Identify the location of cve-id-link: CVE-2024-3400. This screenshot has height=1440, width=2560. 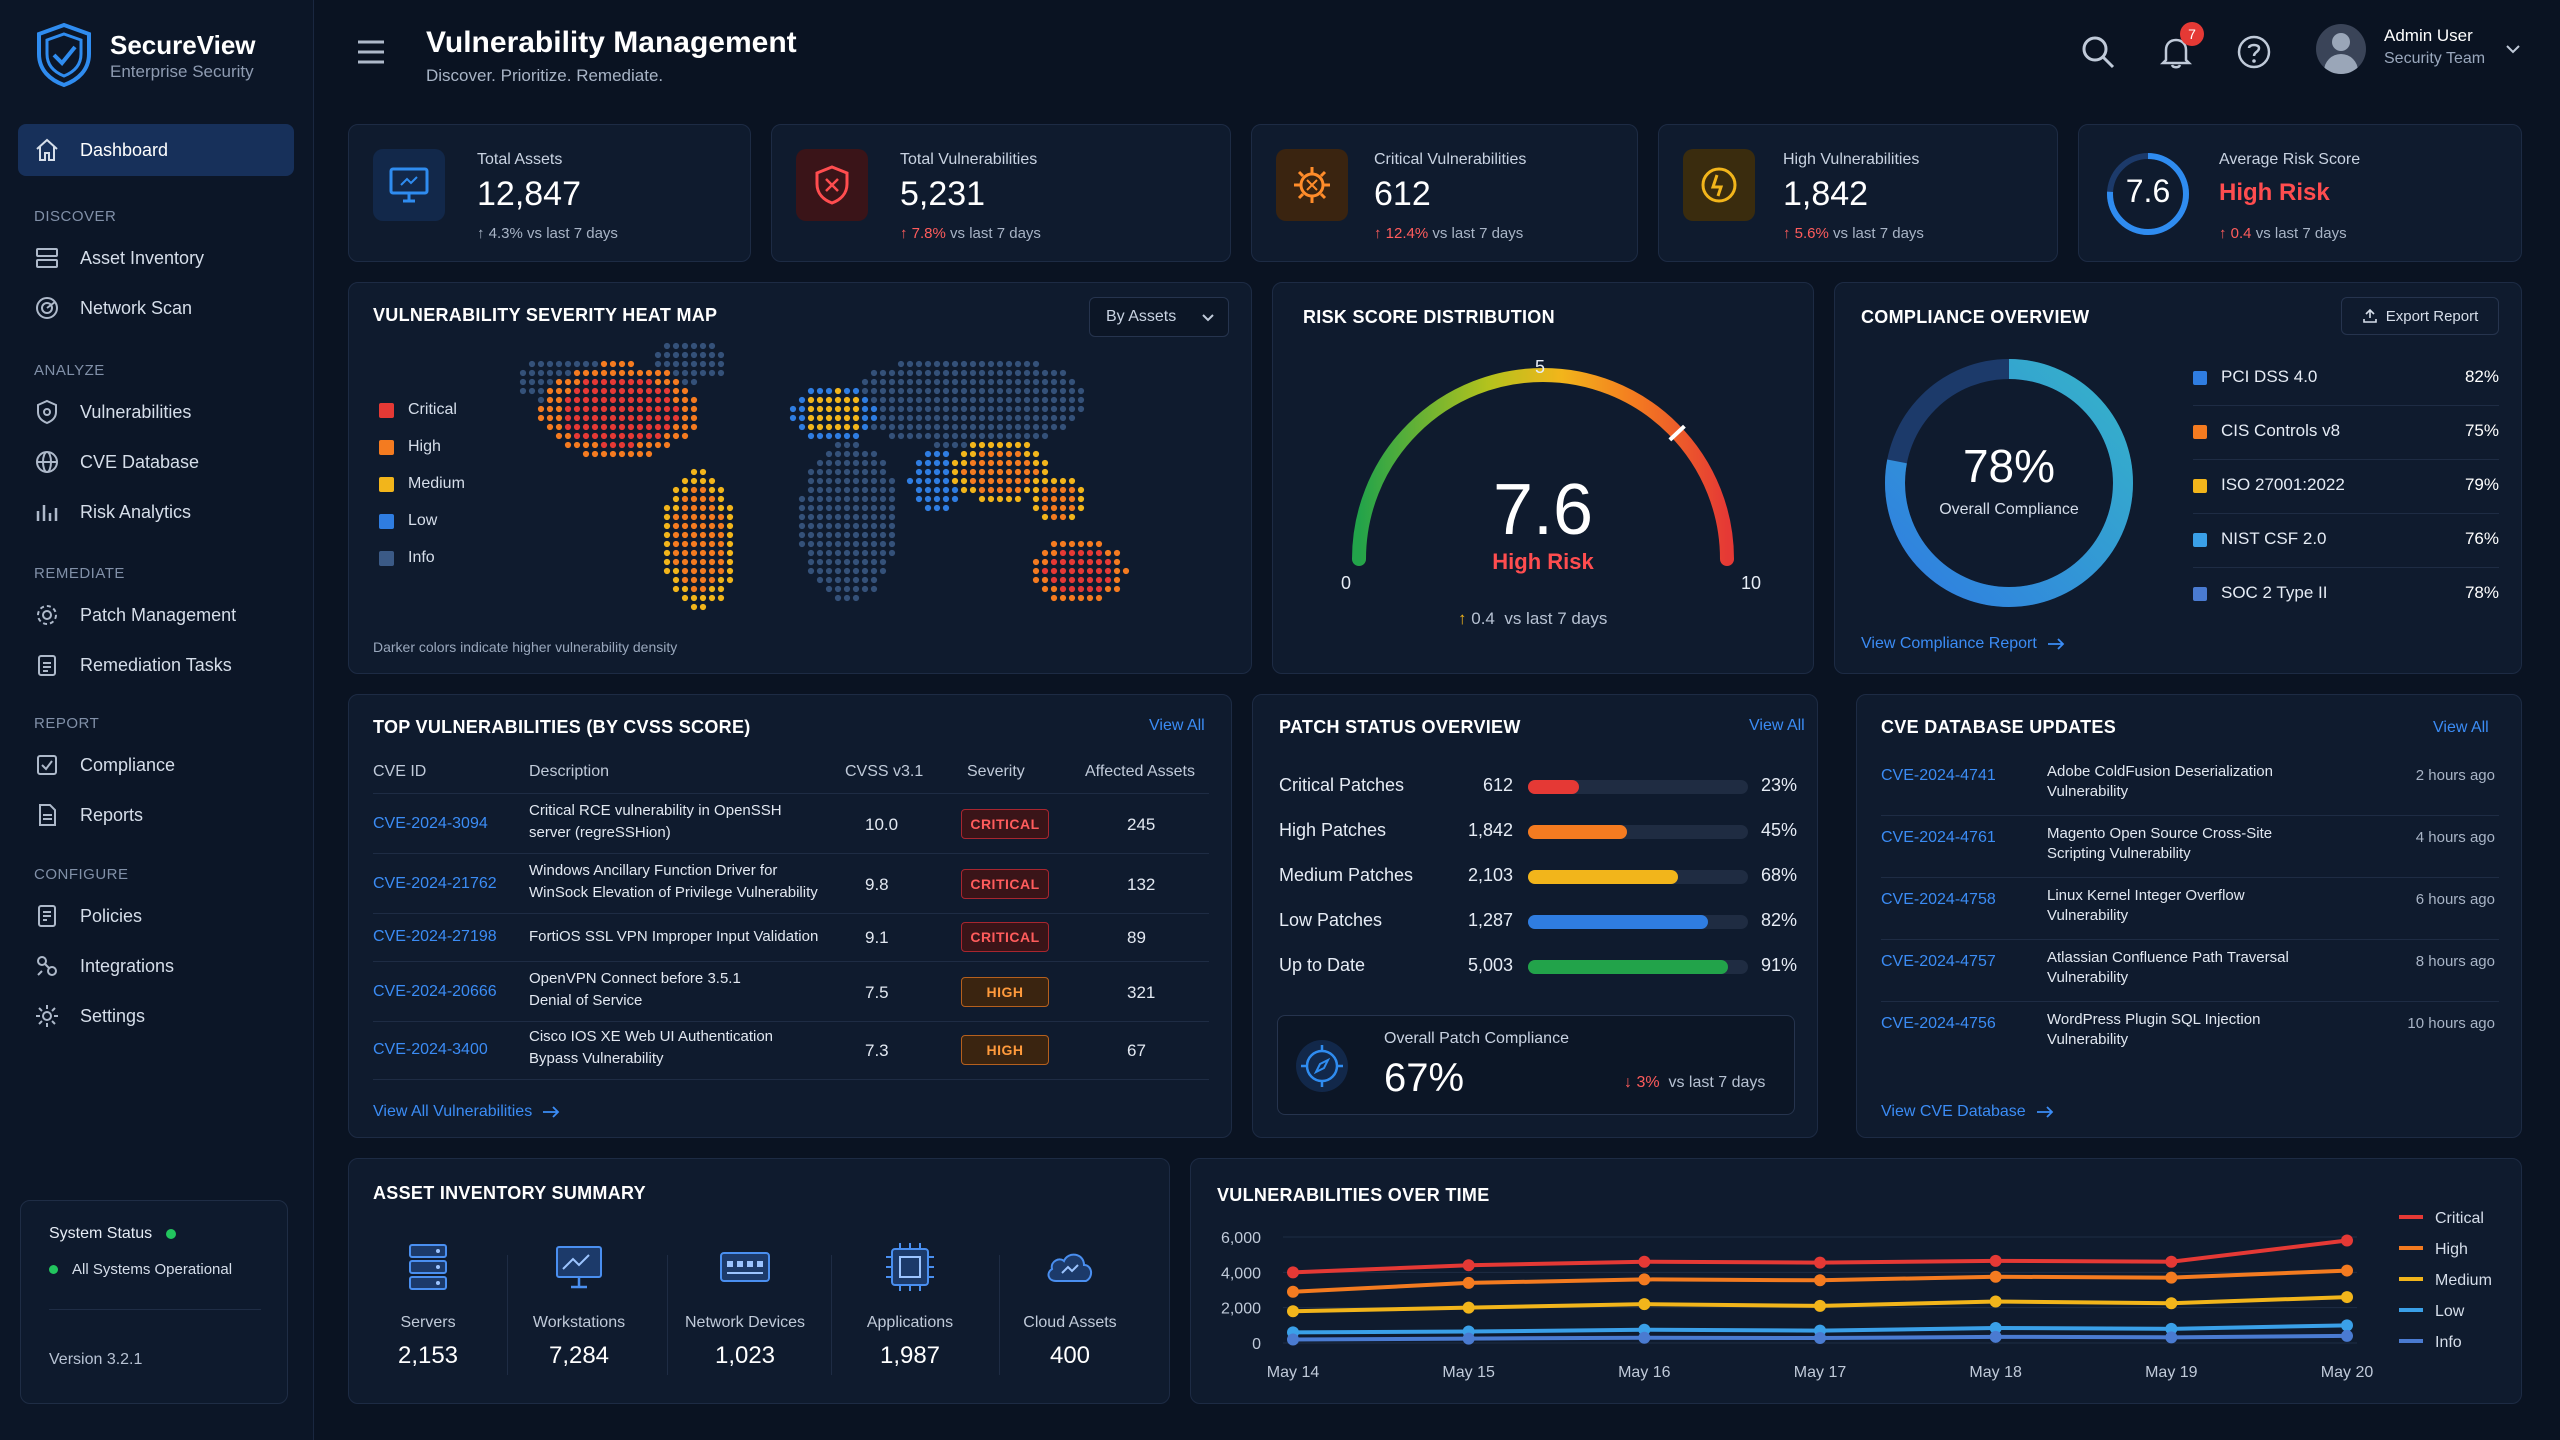
(430, 1049).